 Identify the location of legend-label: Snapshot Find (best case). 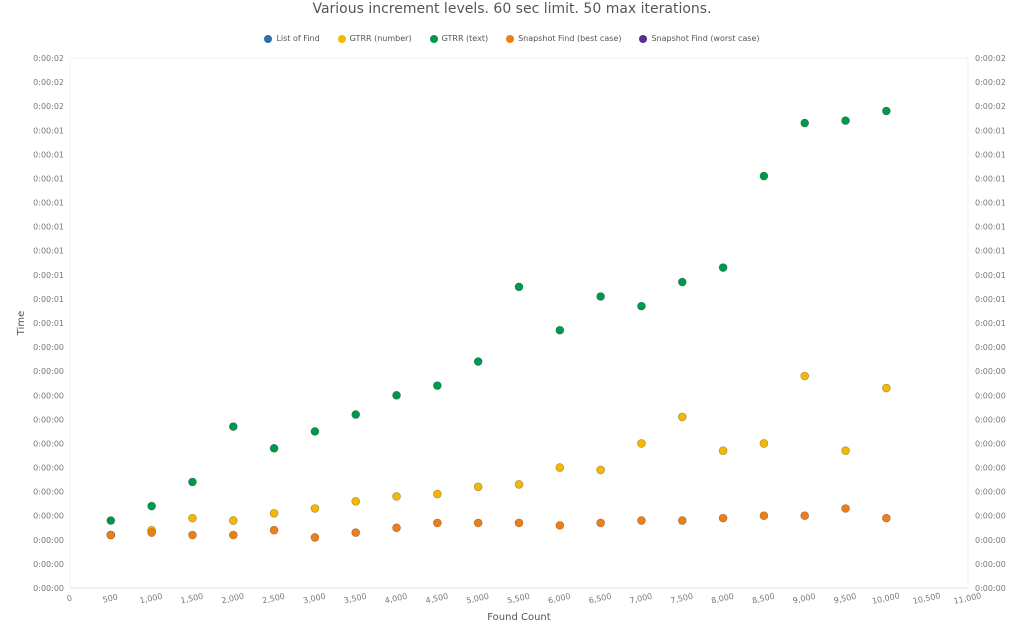
(570, 38).